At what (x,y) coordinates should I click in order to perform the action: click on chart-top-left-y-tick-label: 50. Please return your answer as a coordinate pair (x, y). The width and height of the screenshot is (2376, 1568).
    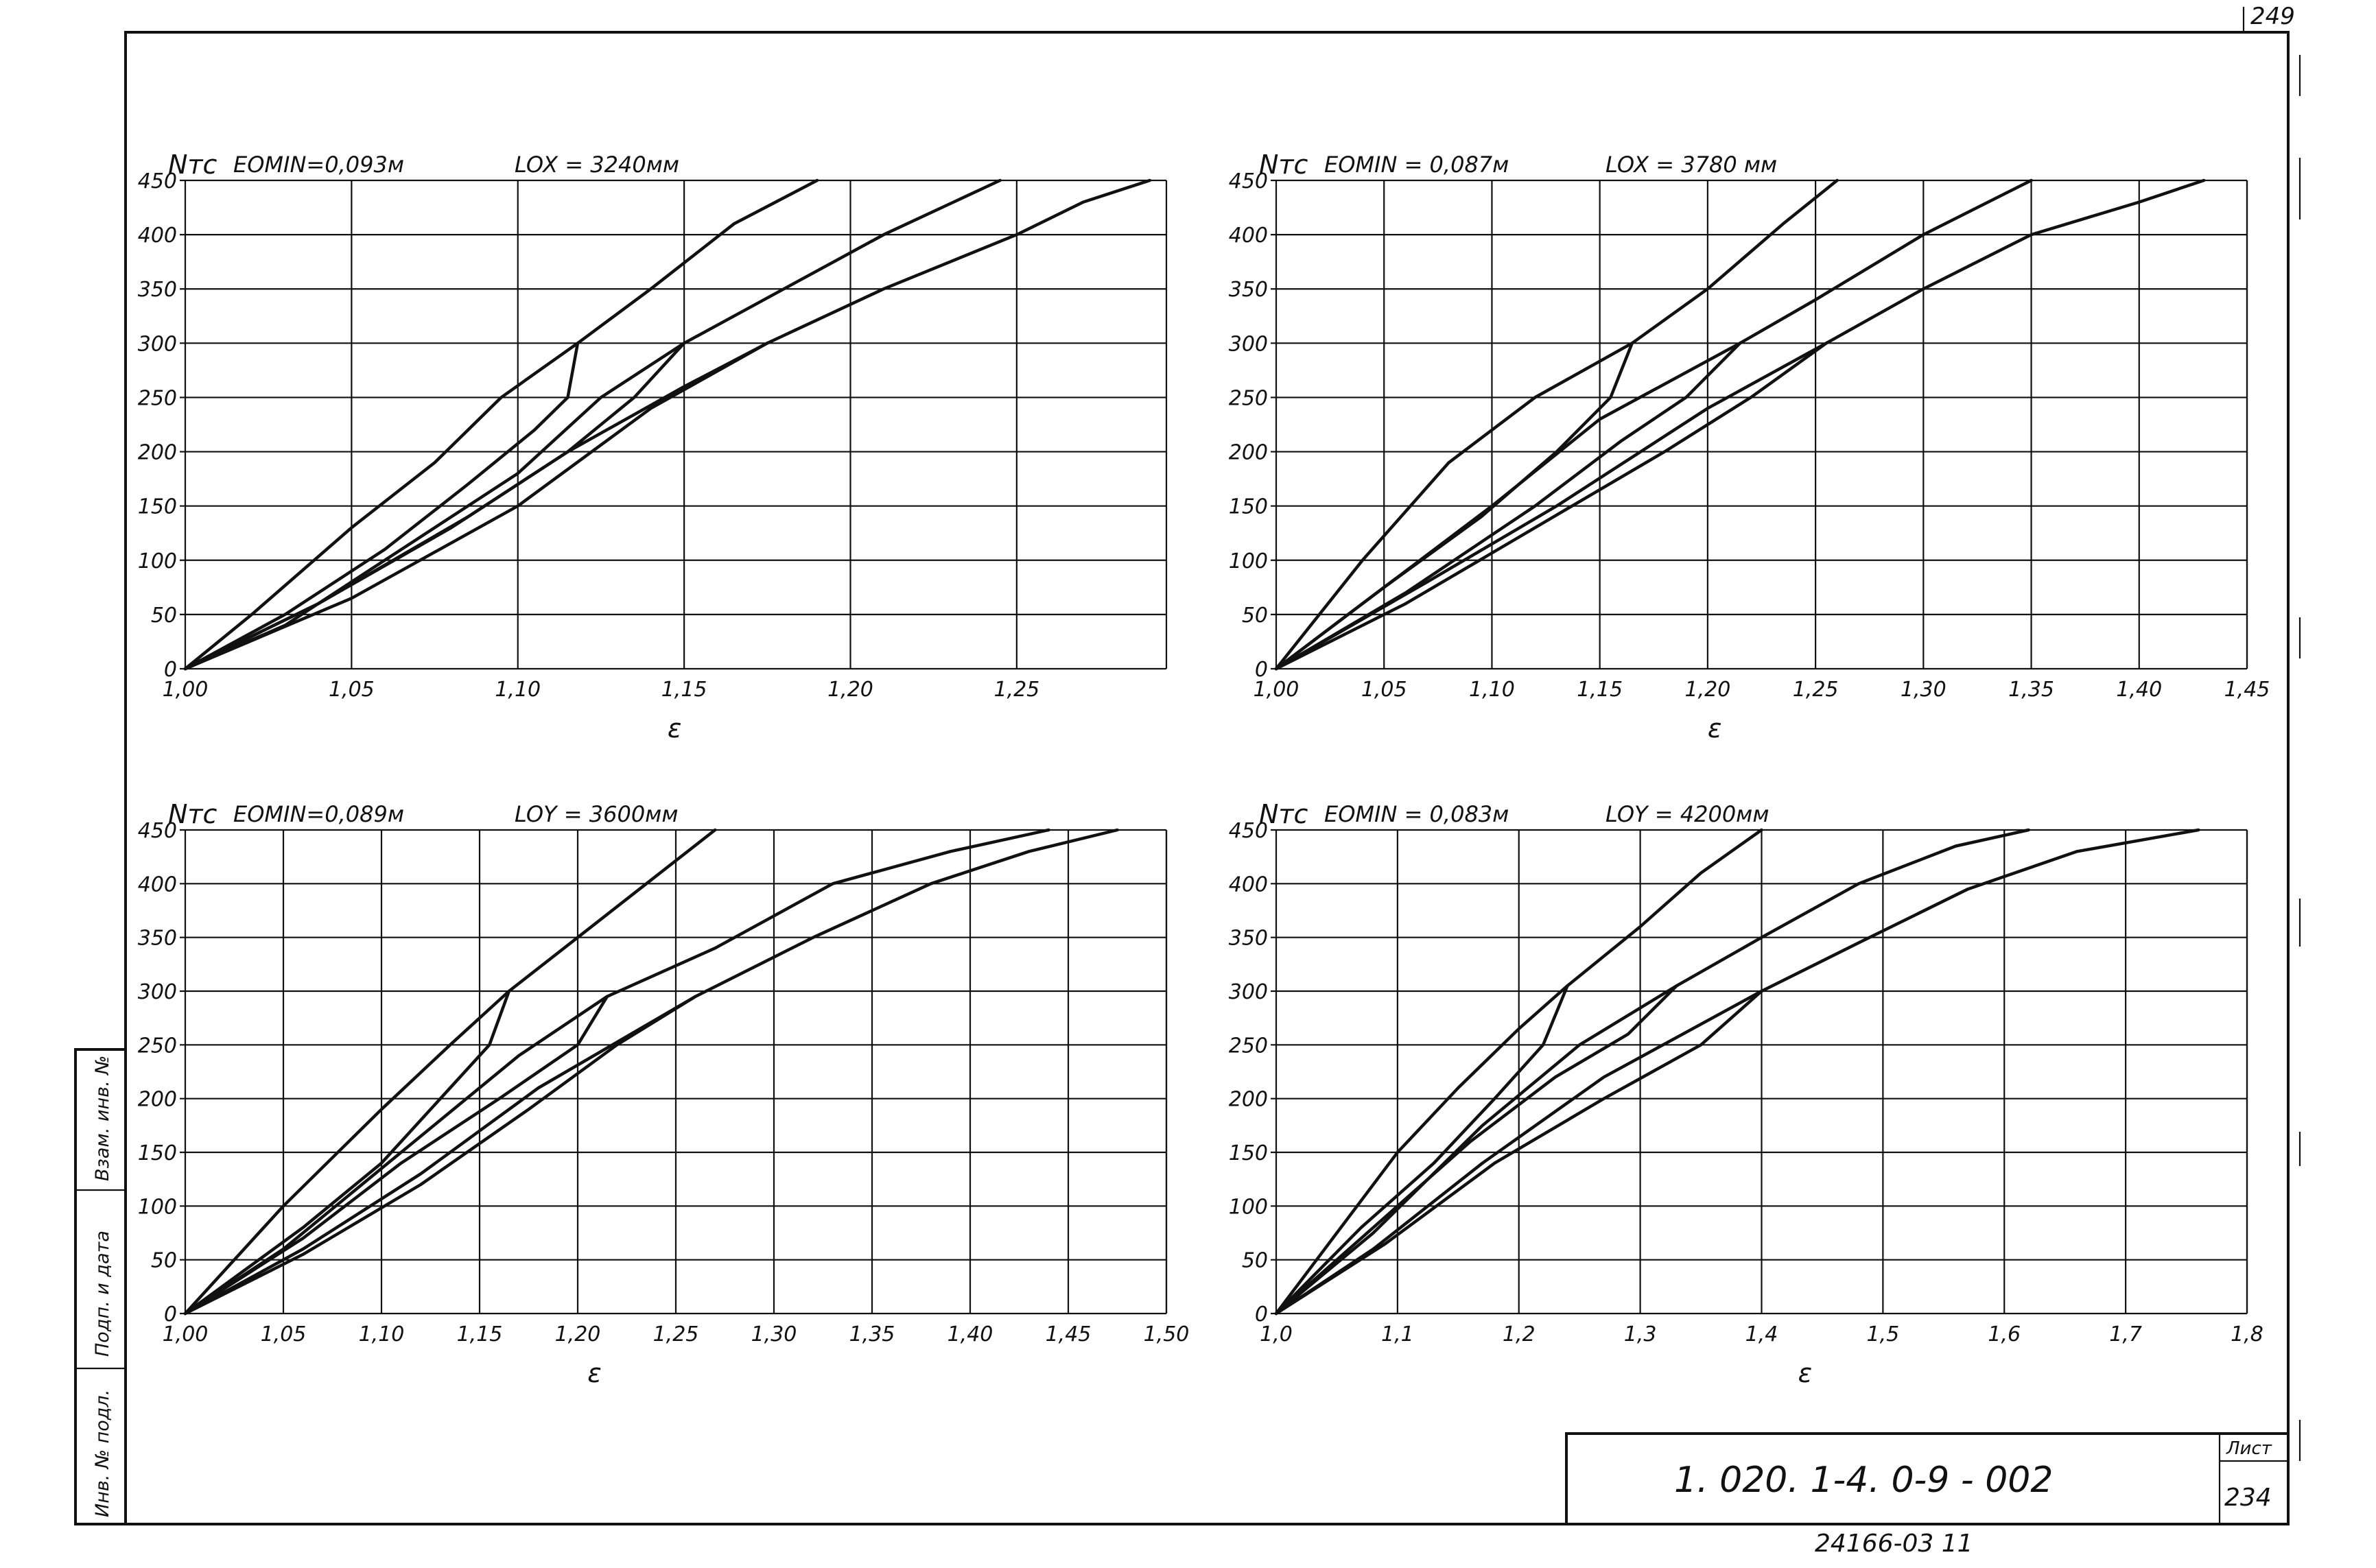
    Looking at the image, I should click on (164, 616).